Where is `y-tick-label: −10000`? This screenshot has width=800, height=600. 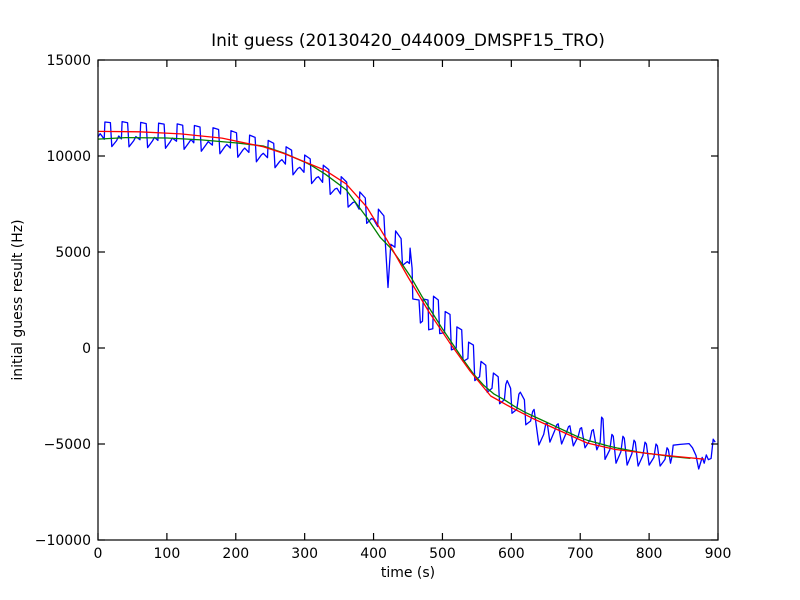
y-tick-label: −10000 is located at coordinates (63, 541).